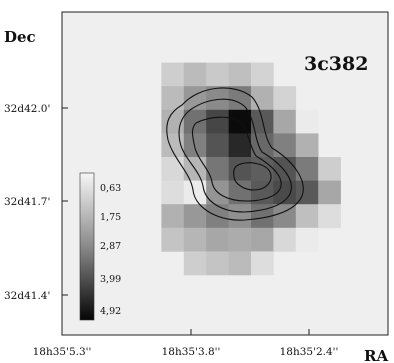 The width and height of the screenshot is (394, 363). What do you see at coordinates (20, 37) in the screenshot?
I see `y-axis-title: Dec` at bounding box center [20, 37].